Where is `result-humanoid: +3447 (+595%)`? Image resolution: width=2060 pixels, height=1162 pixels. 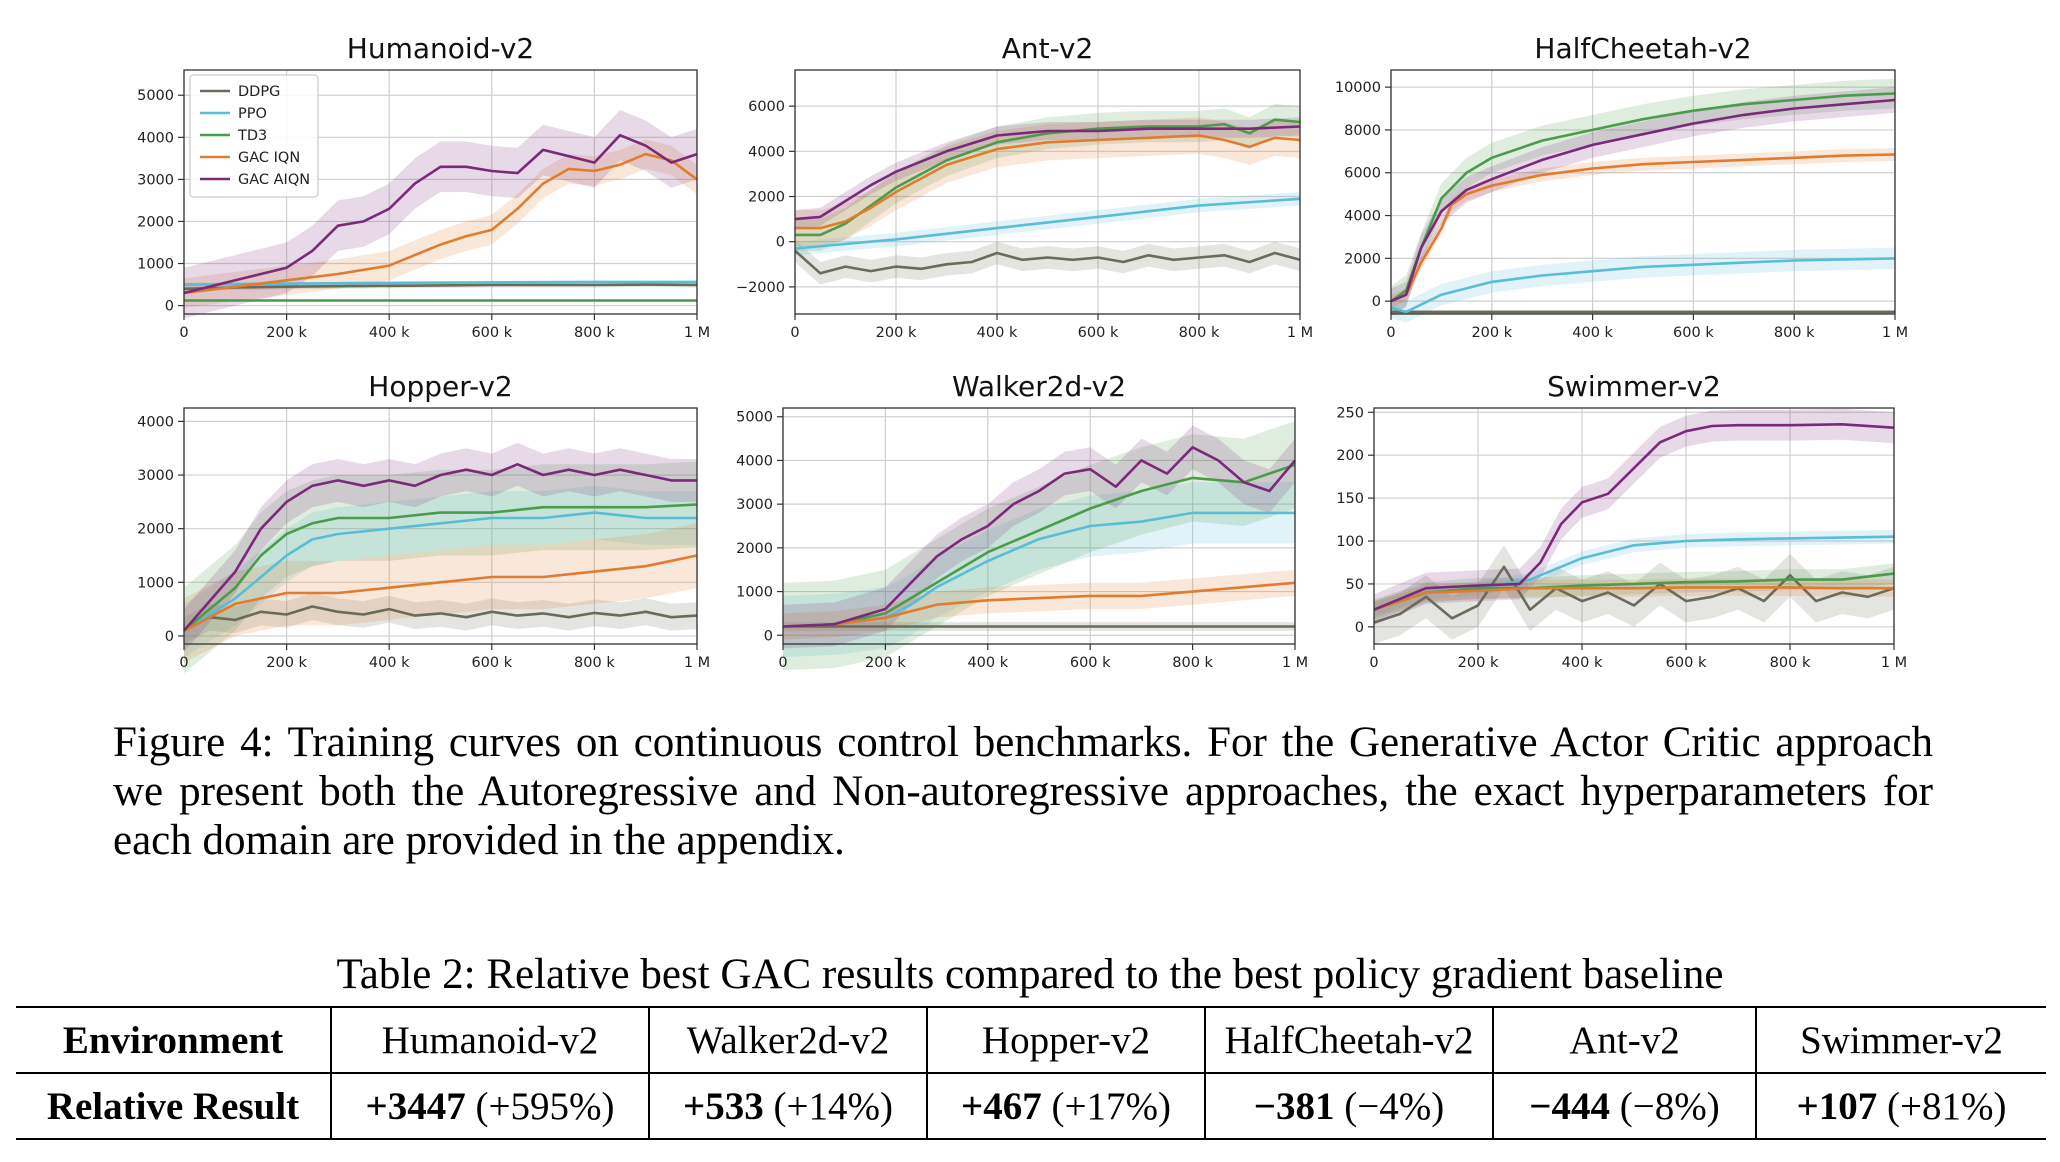
result-humanoid: +3447 (+595%) is located at coordinates (490, 1106).